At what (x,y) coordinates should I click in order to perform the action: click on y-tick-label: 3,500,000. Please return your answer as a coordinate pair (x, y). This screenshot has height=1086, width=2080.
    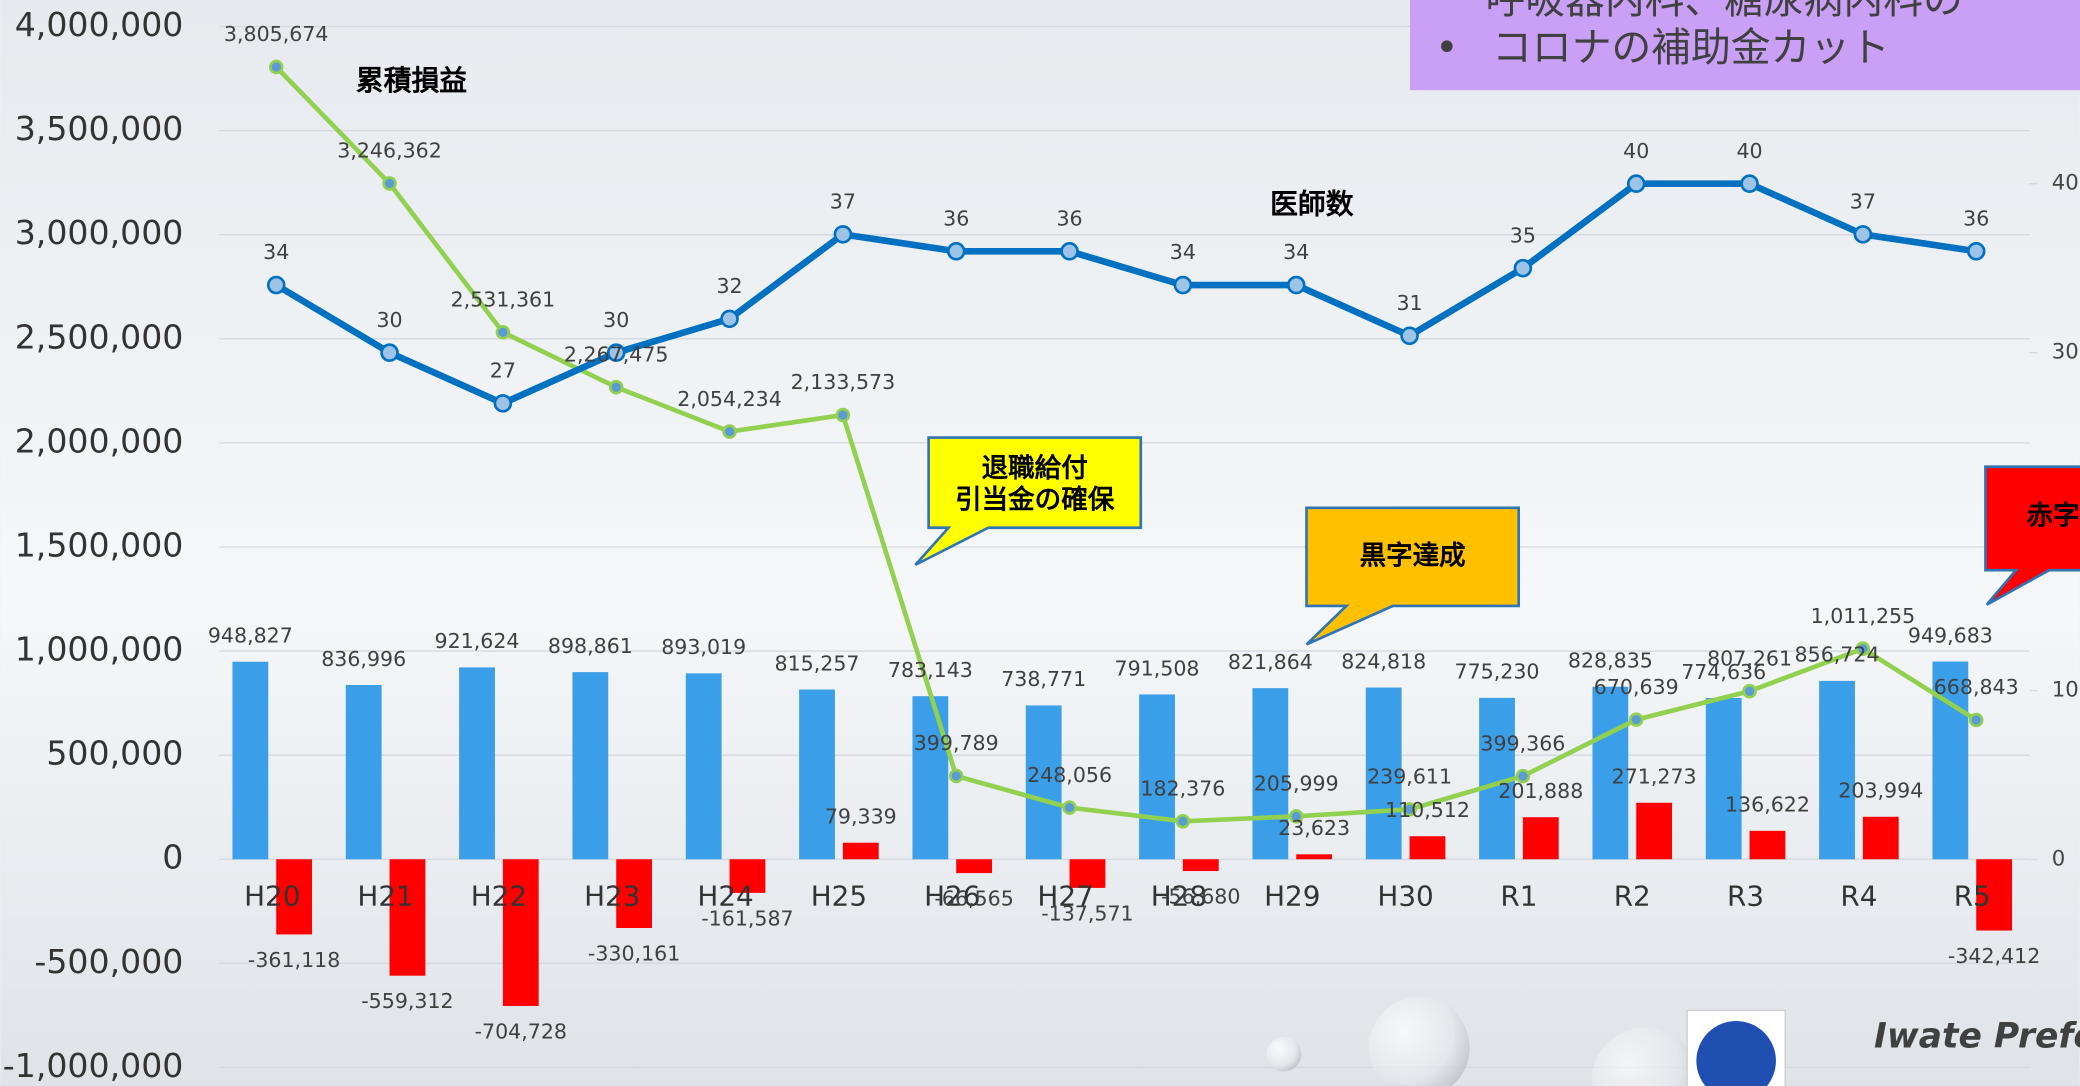
    Looking at the image, I should click on (99, 128).